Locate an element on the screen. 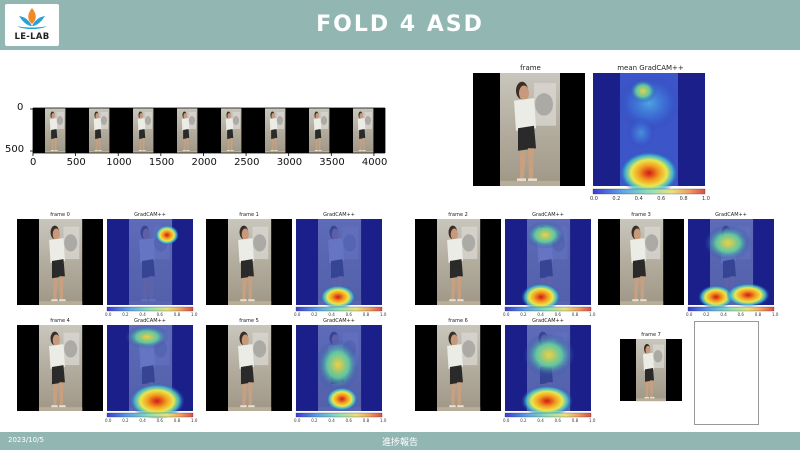  lab-logo: LE-LAB is located at coordinates (32, 25).